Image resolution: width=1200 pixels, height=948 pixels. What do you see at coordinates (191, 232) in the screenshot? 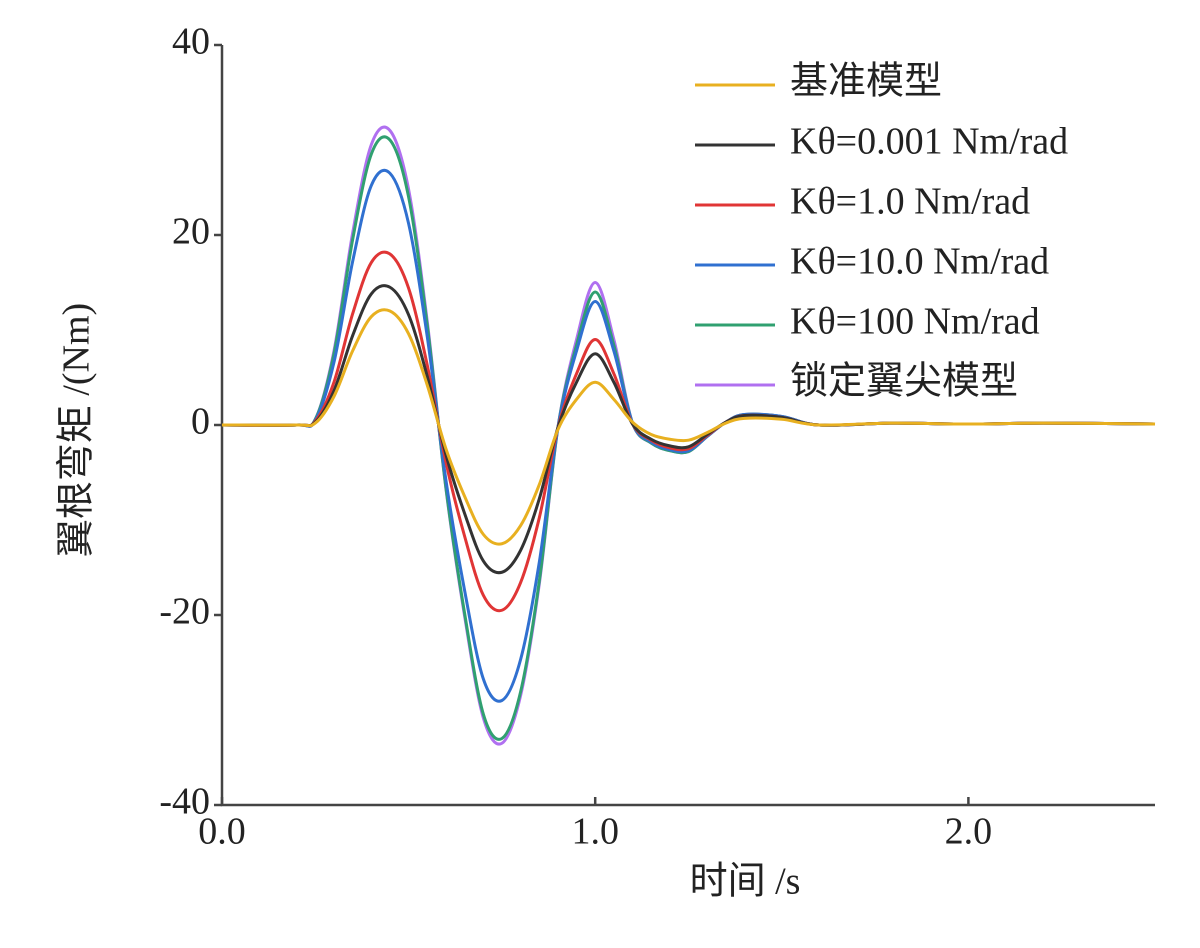
I see `y-tick-label: 20` at bounding box center [191, 232].